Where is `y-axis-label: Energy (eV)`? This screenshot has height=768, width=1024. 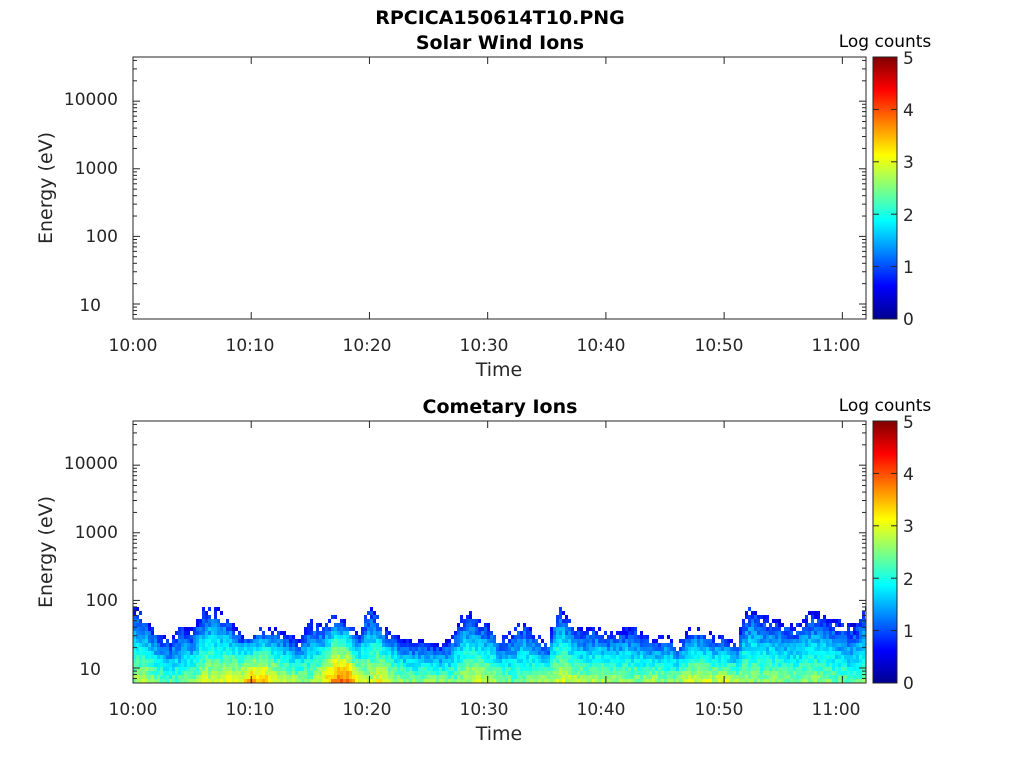
y-axis-label: Energy (eV) is located at coordinates (46, 188).